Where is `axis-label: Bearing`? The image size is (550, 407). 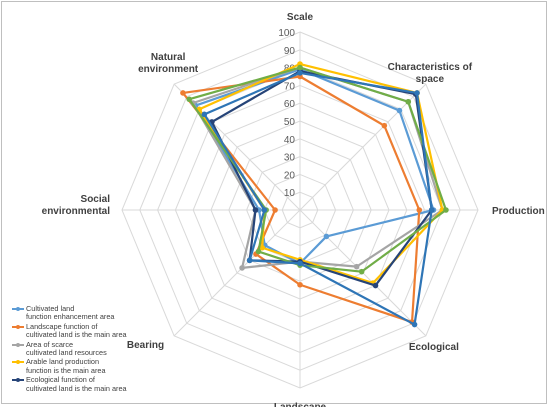 axis-label: Bearing is located at coordinates (145, 345).